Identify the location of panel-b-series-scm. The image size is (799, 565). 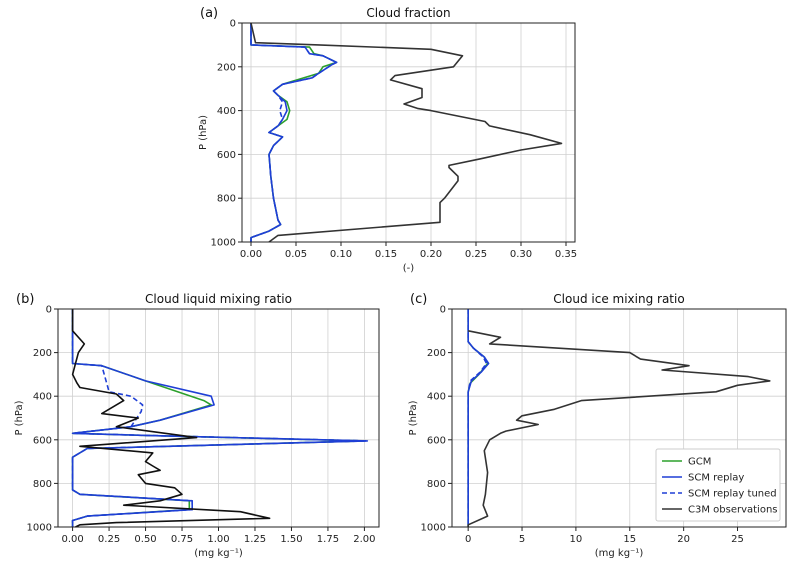
(220, 418).